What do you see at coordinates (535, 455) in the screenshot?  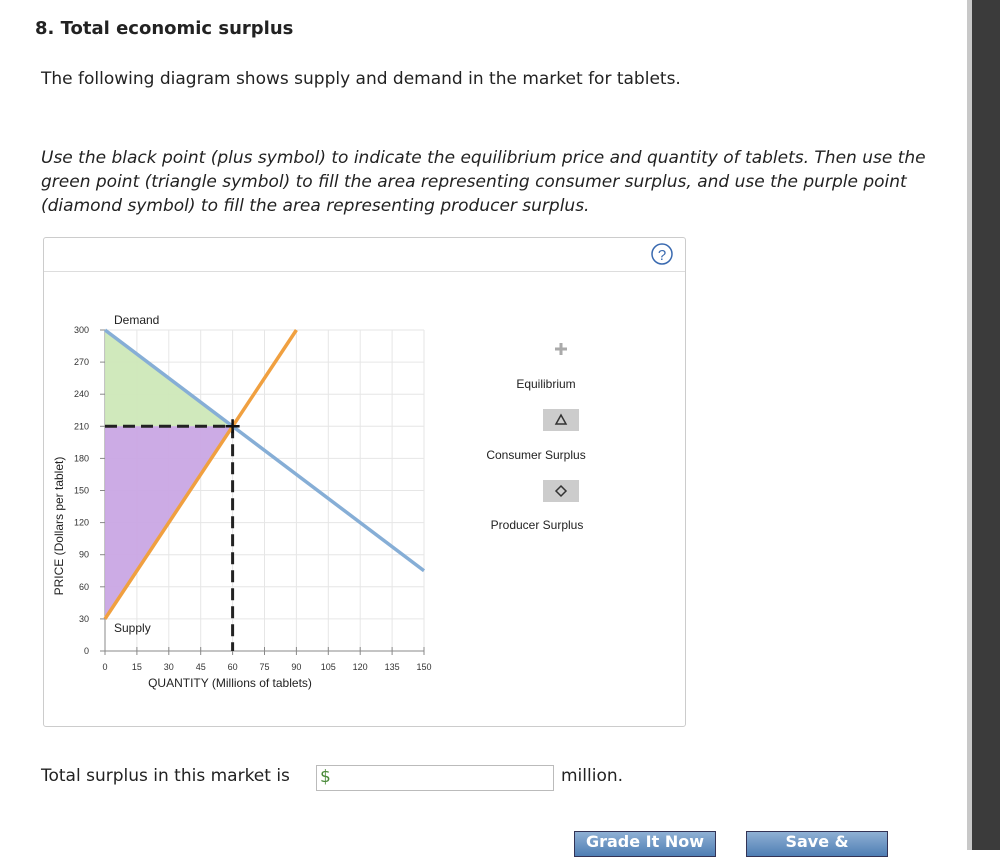 I see `tool-label: Consumer Surplus` at bounding box center [535, 455].